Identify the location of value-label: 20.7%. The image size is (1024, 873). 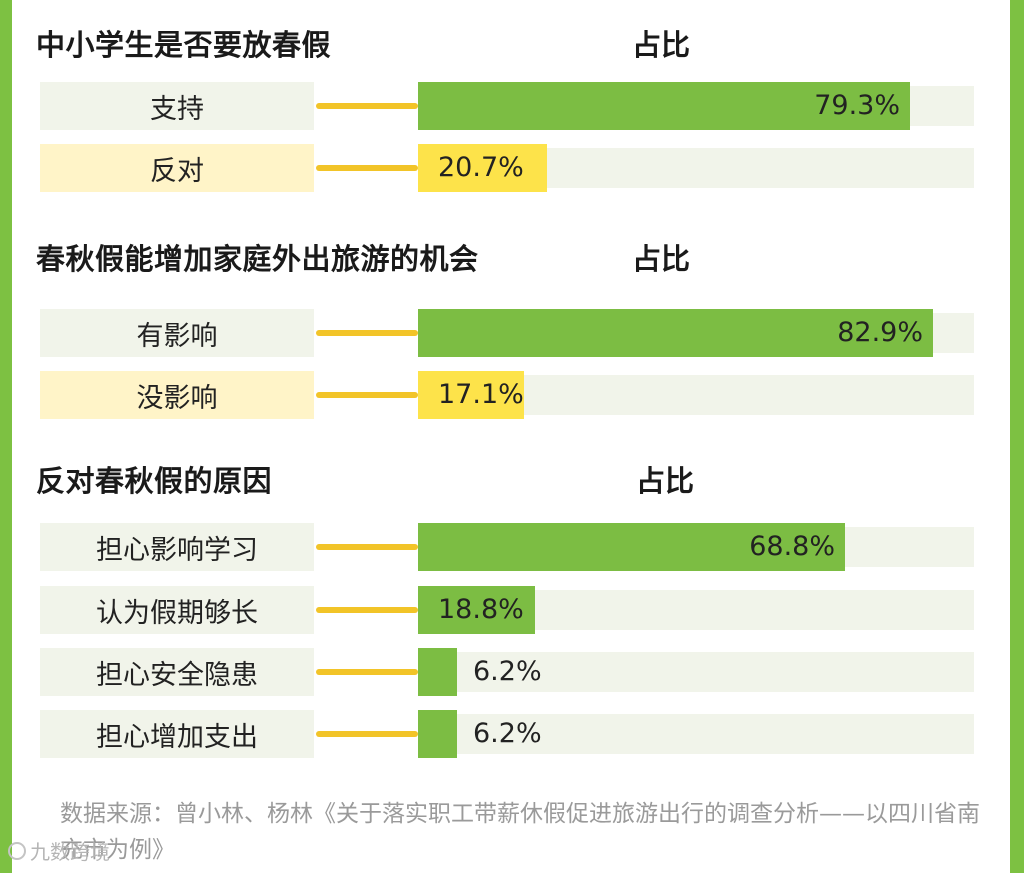
(481, 167).